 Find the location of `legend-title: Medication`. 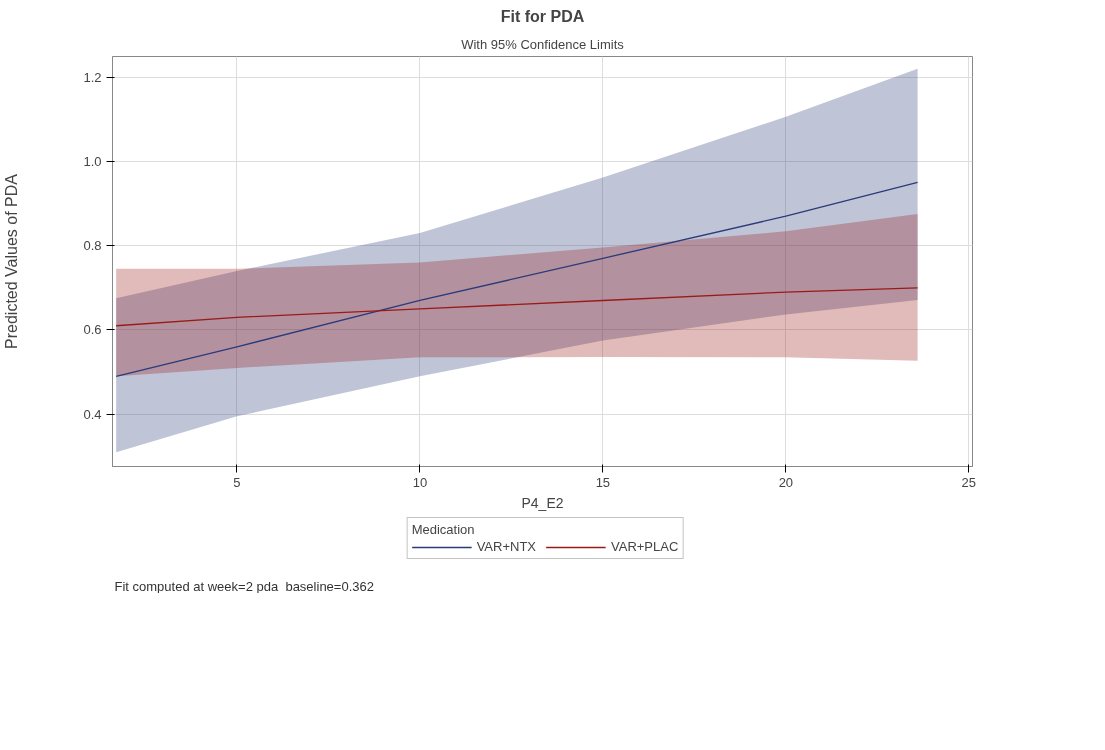

legend-title: Medication is located at coordinates (443, 529).